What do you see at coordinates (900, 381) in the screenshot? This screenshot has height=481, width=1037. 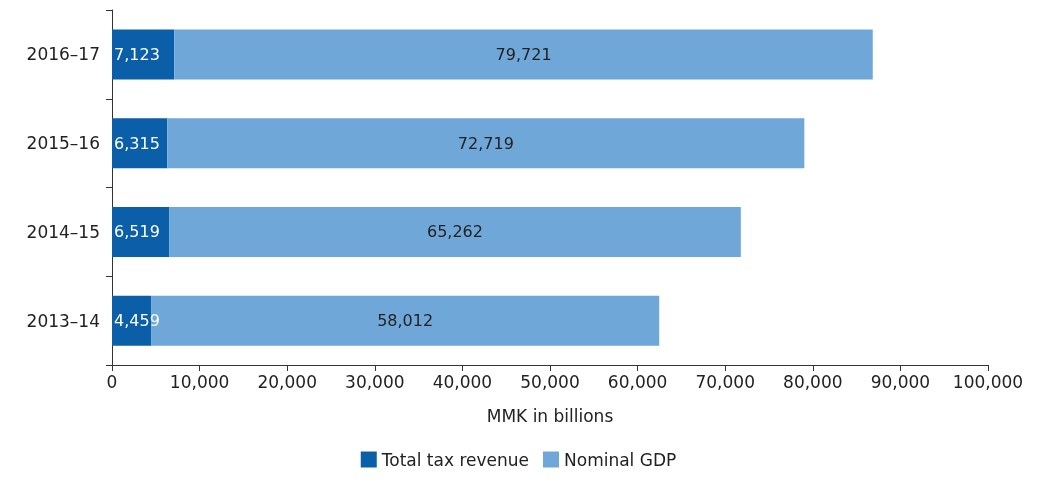 I see `x-tick-label: 90,000` at bounding box center [900, 381].